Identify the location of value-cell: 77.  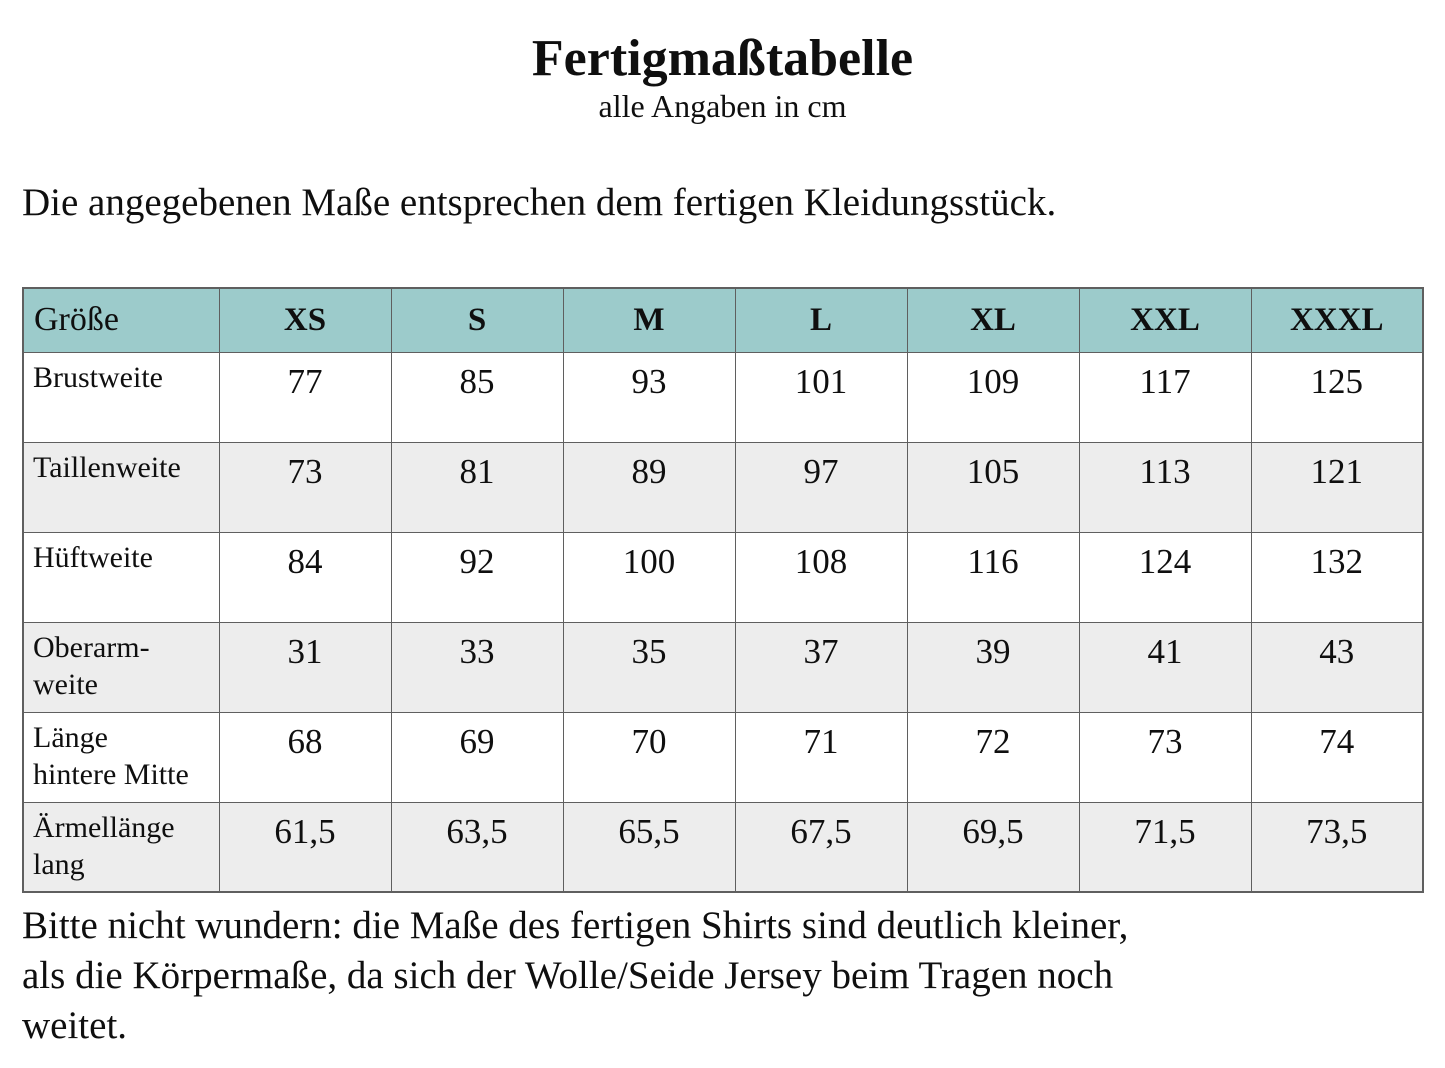
(305, 397).